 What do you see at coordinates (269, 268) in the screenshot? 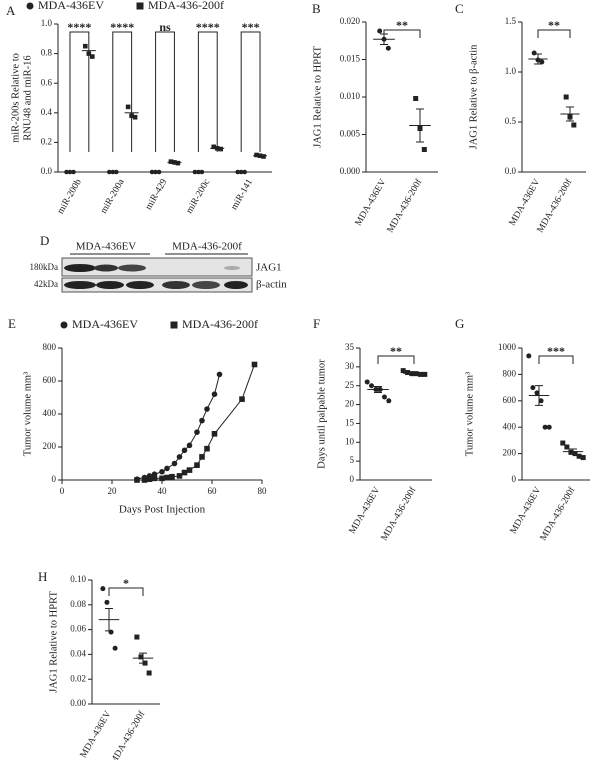
I see `band-label: JAG1` at bounding box center [269, 268].